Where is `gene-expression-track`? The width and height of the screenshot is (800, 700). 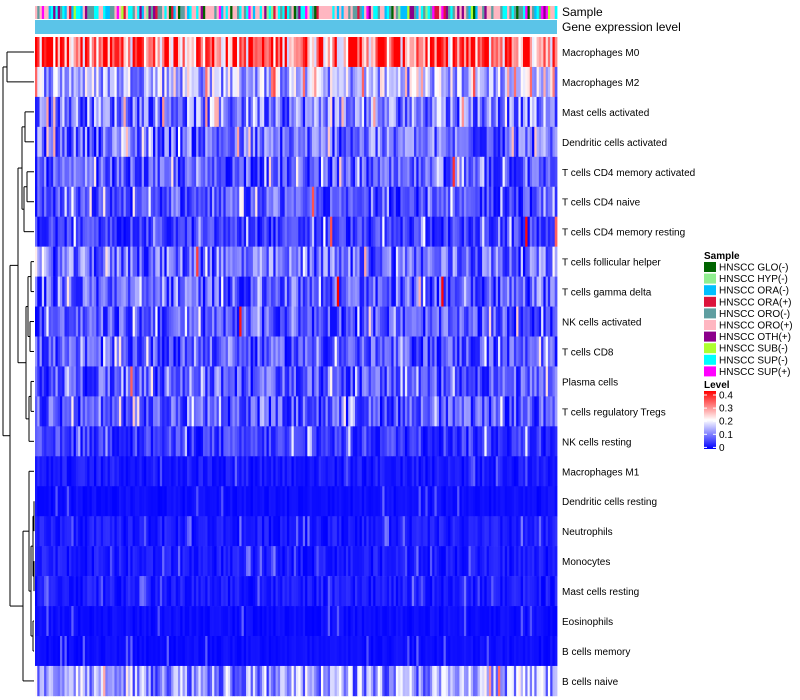
gene-expression-track is located at coordinates (296, 27).